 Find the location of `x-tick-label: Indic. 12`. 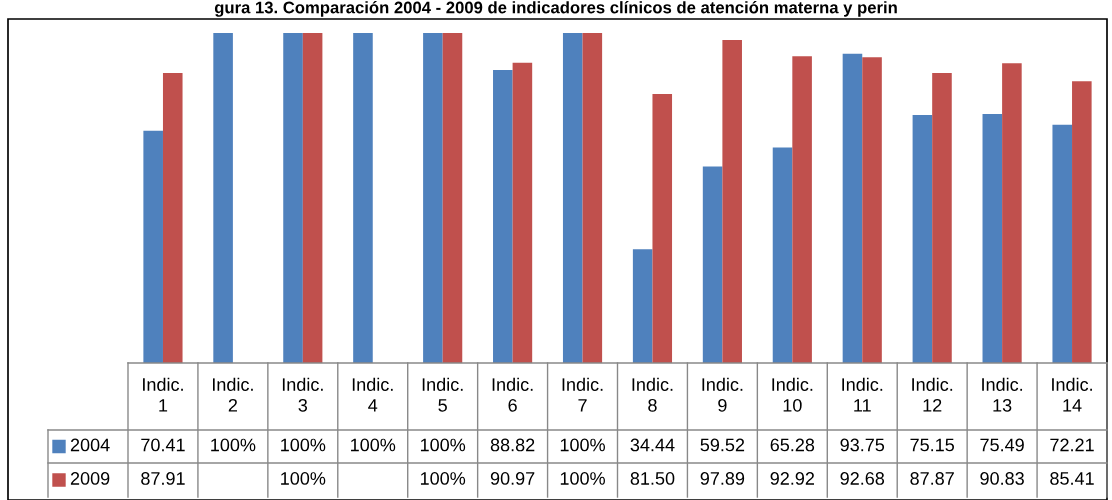

x-tick-label: Indic. 12 is located at coordinates (932, 394).